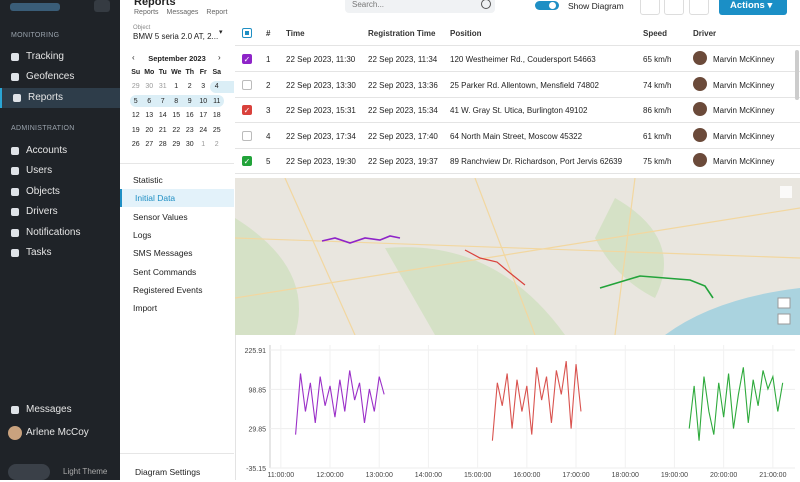 This screenshot has width=800, height=482. I want to click on weekday: Th, so click(190, 72).